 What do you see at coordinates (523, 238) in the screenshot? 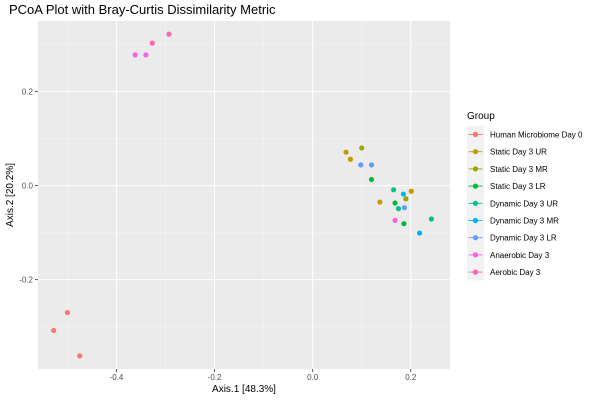
I see `legend-label: Dynamic Day 3 LR` at bounding box center [523, 238].